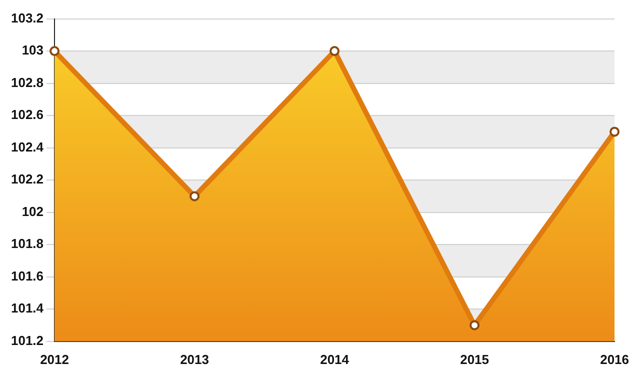 The width and height of the screenshot is (640, 379). What do you see at coordinates (27, 18) in the screenshot?
I see `y-tick-label: 103.2` at bounding box center [27, 18].